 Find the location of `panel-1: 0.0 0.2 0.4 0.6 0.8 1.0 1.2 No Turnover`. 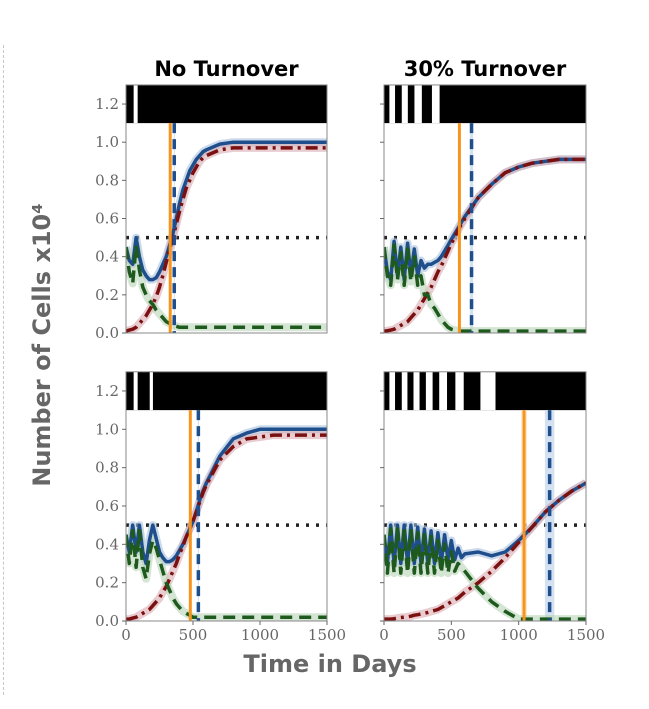

panel-1: 0.0 0.2 0.4 0.6 0.8 1.0 1.2 No Turnover is located at coordinates (211, 199).